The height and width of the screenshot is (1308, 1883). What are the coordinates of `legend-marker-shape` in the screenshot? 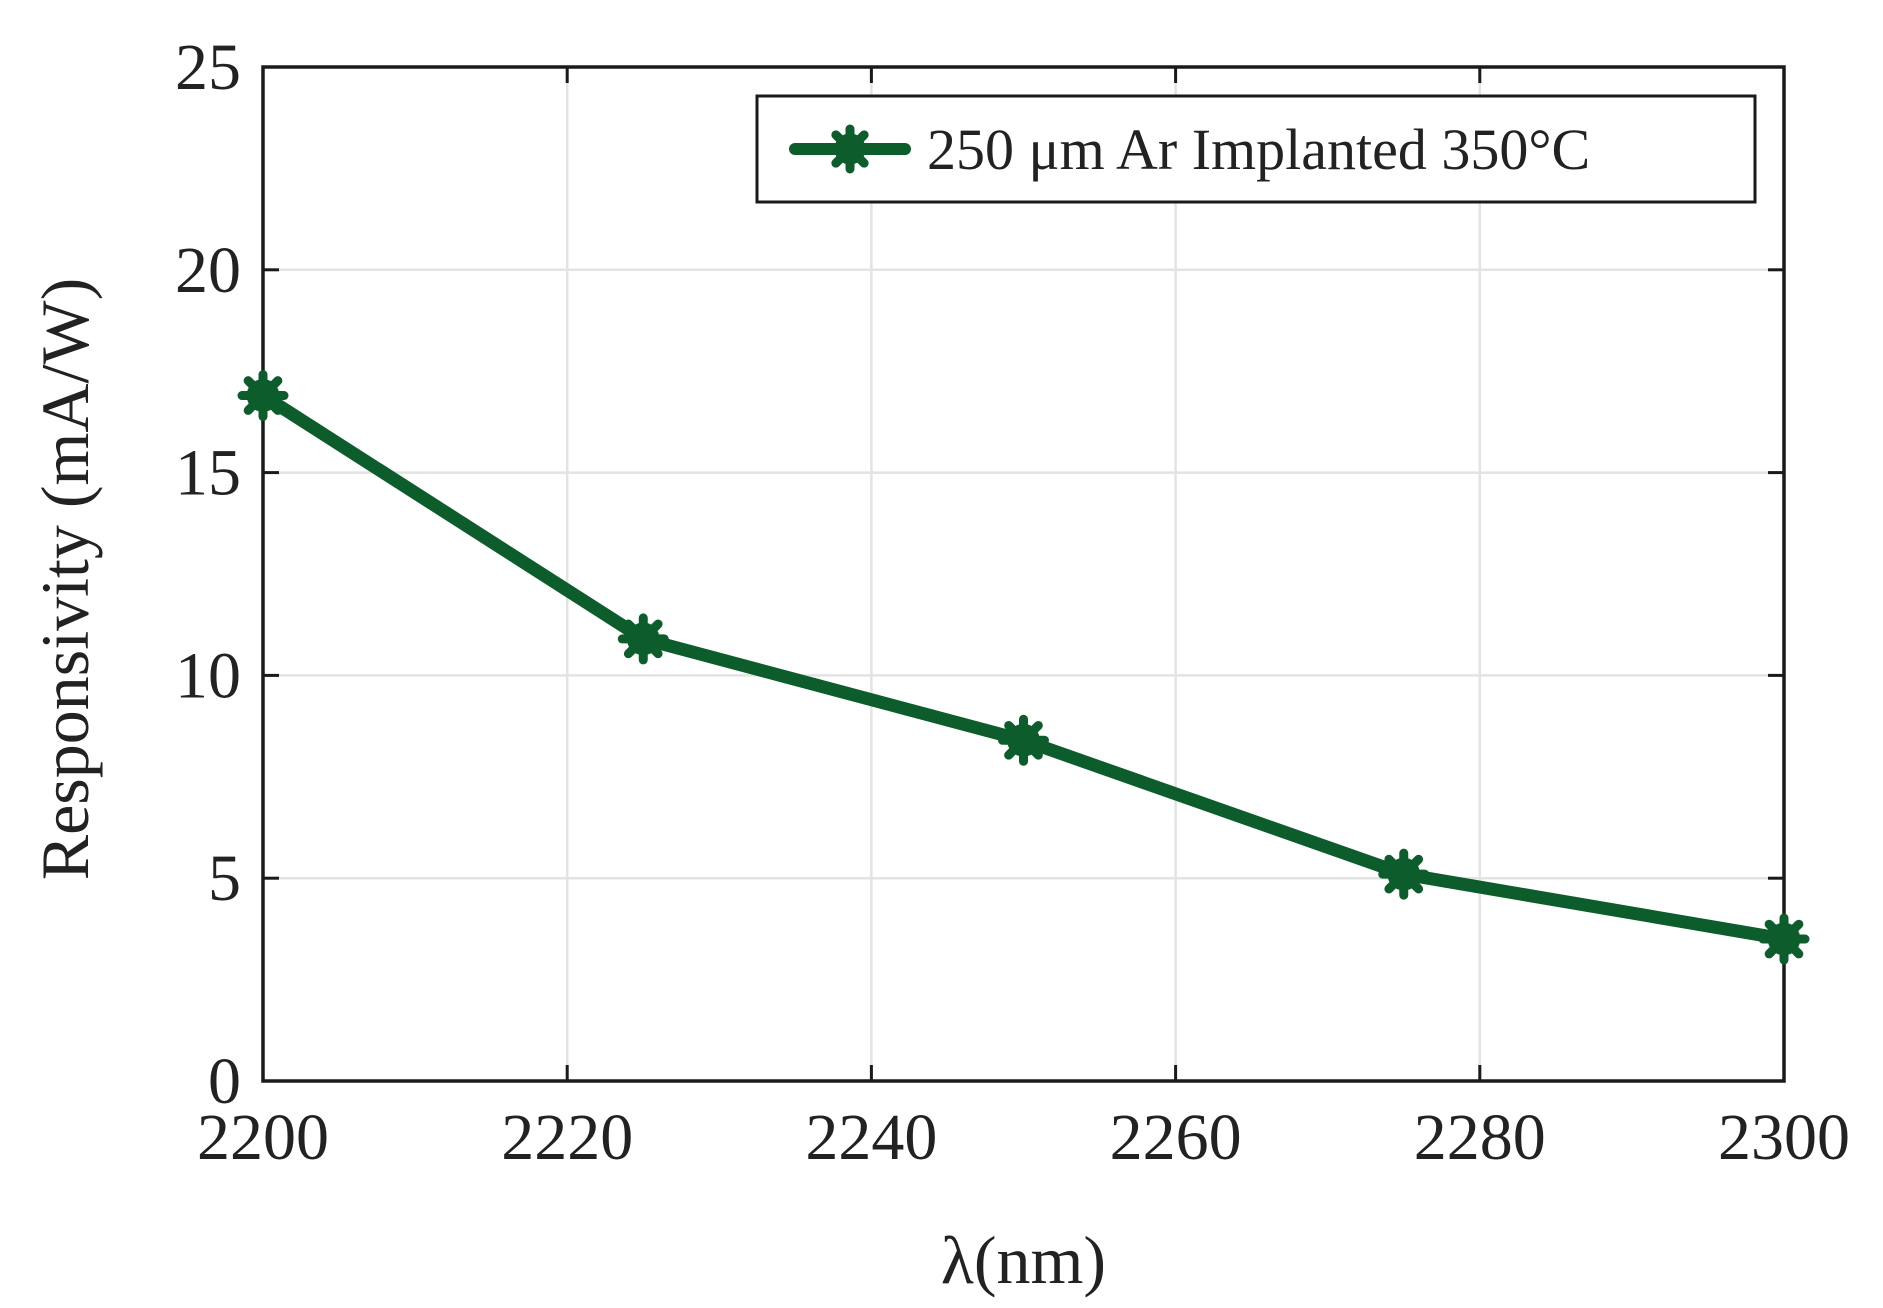 It's located at (850, 149).